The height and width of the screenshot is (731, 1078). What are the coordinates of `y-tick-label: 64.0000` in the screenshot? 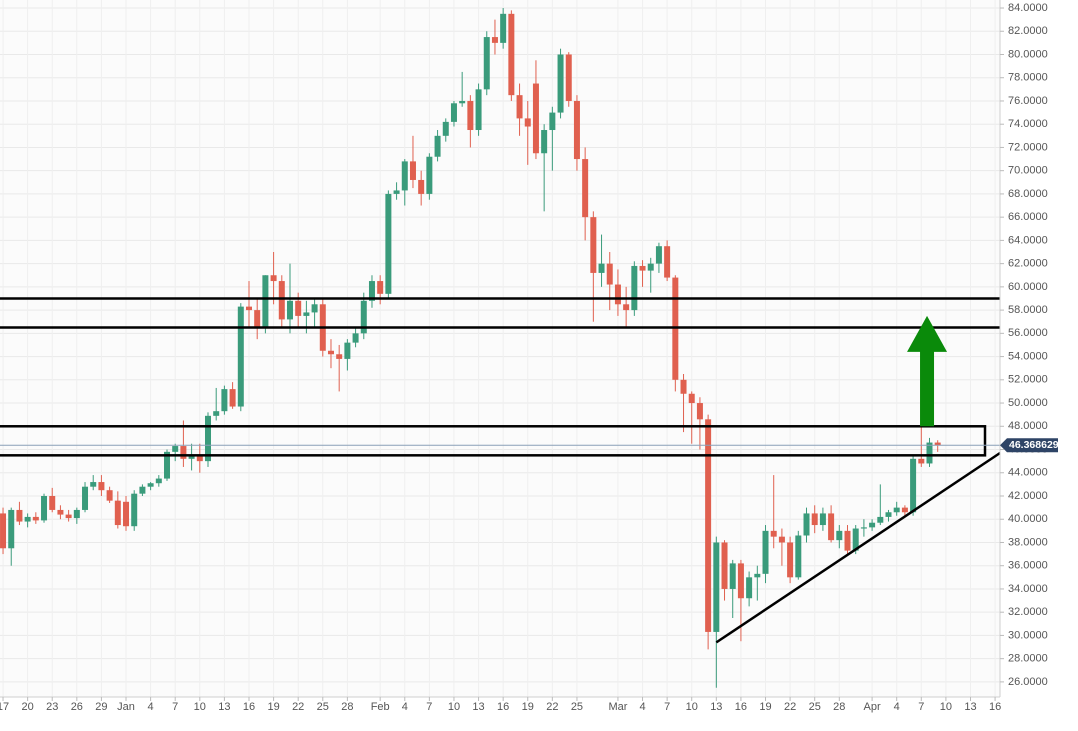 It's located at (1028, 240).